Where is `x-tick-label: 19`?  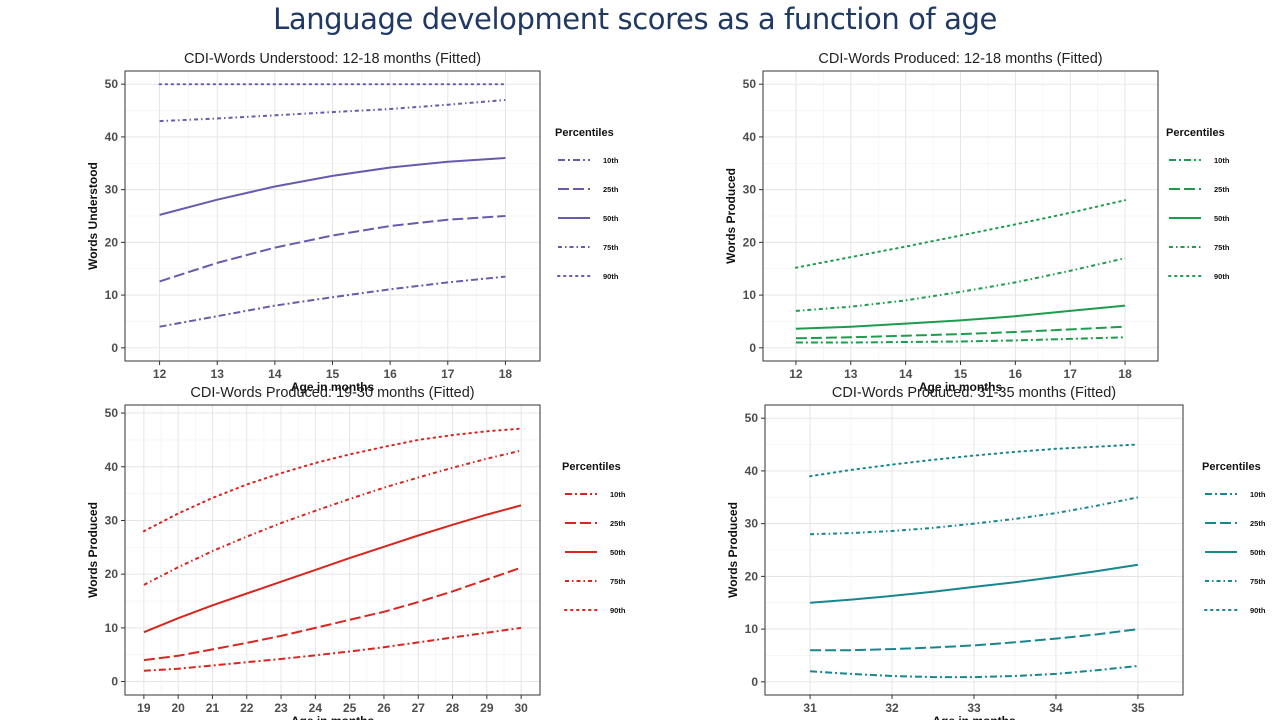
x-tick-label: 19 is located at coordinates (144, 708).